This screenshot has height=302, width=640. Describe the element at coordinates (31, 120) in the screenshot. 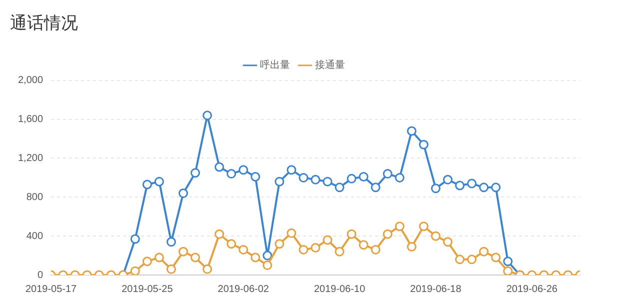

I see `y-tick-label: 1,600` at that location.